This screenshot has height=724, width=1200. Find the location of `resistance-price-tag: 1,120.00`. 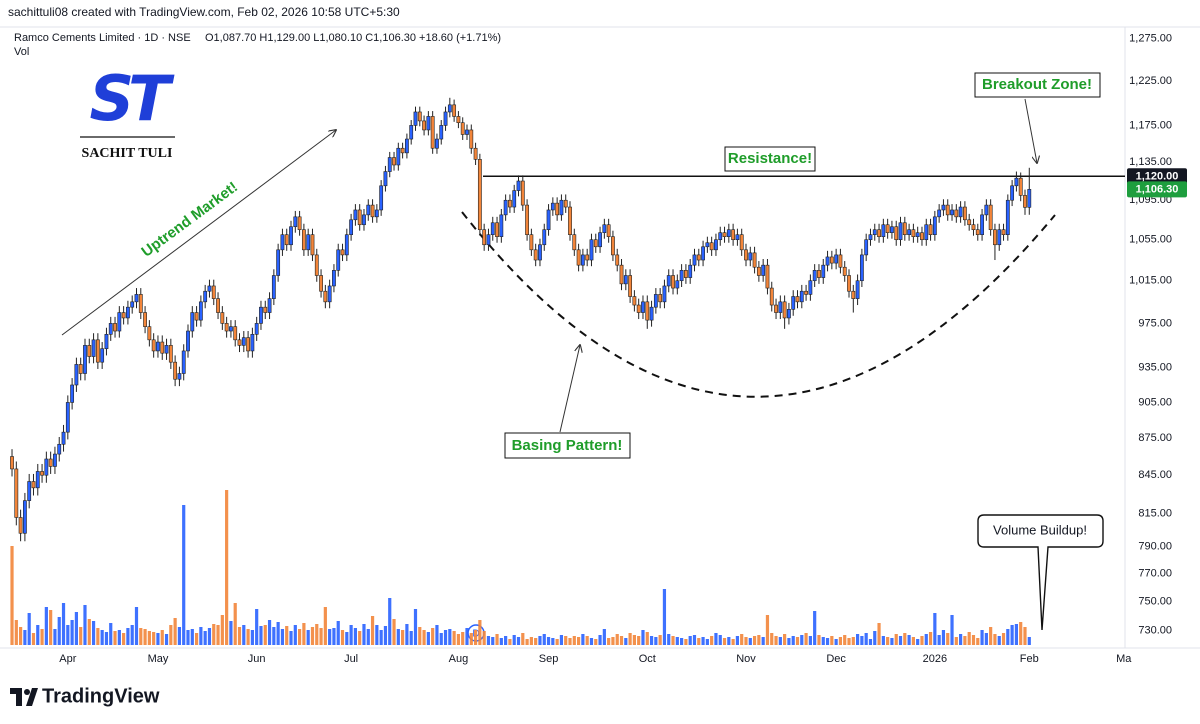

resistance-price-tag: 1,120.00 is located at coordinates (1157, 177).